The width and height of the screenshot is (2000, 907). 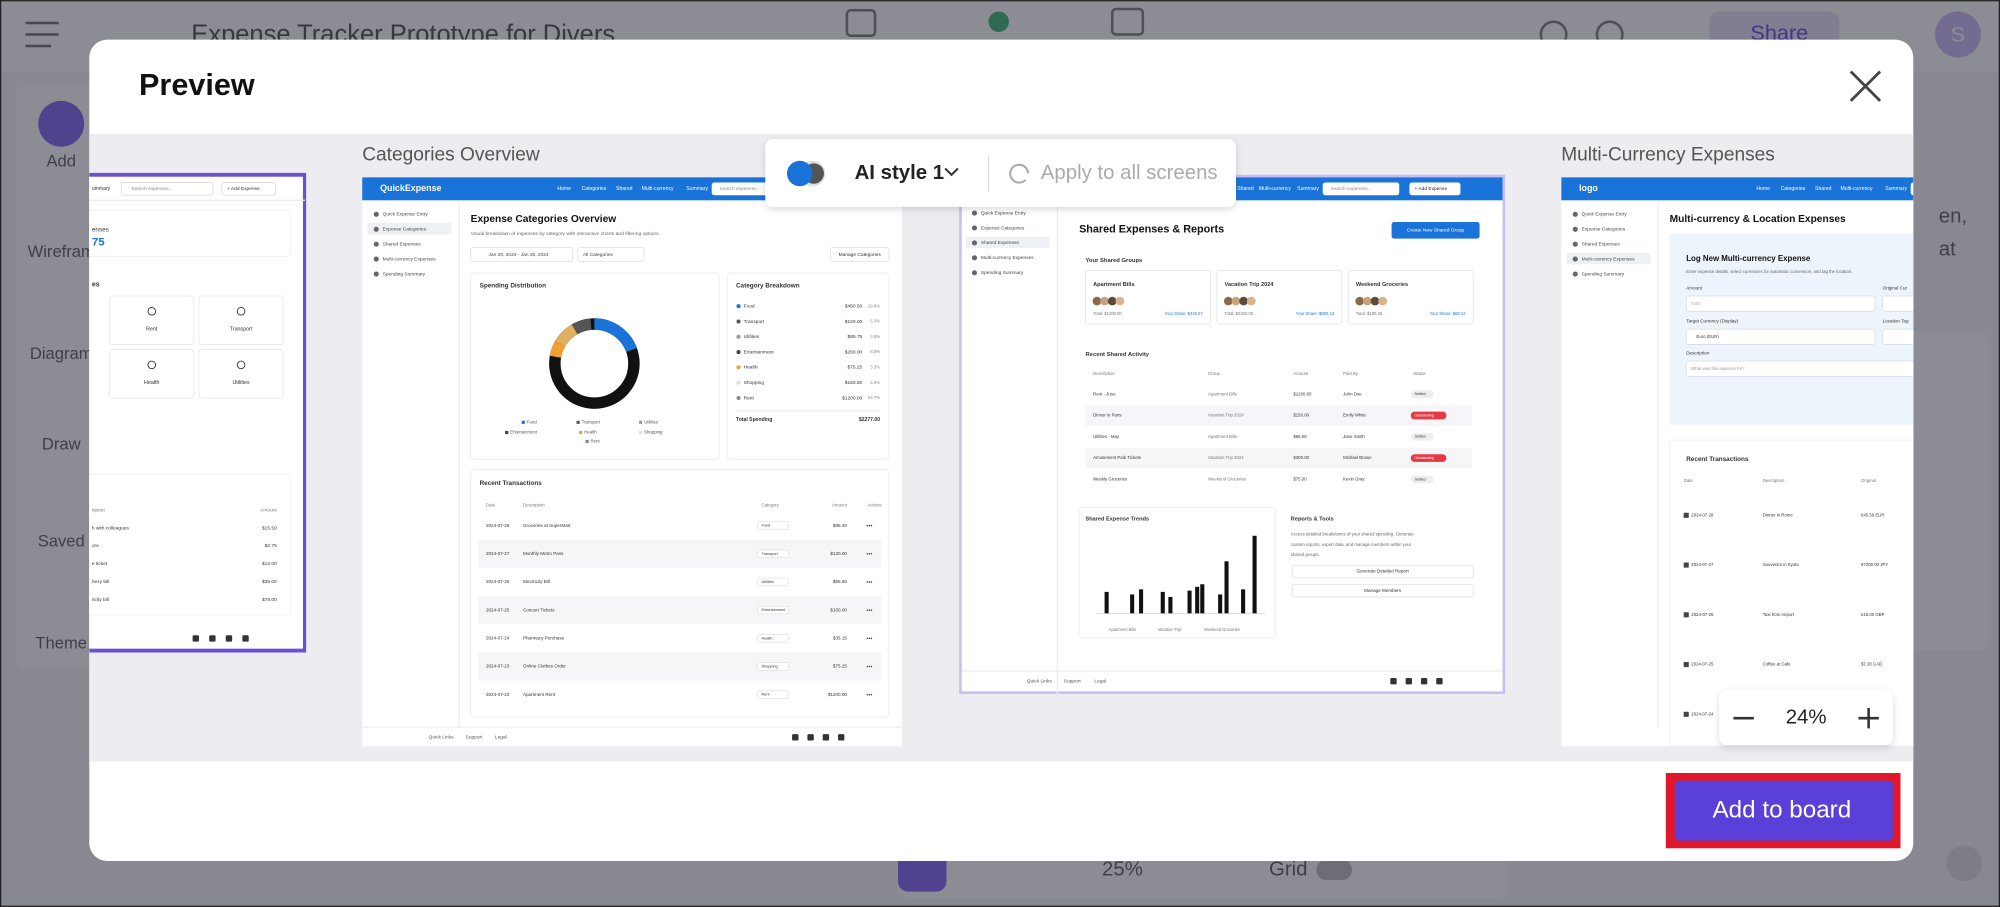 I want to click on cell: John Doe, so click(x=1352, y=393).